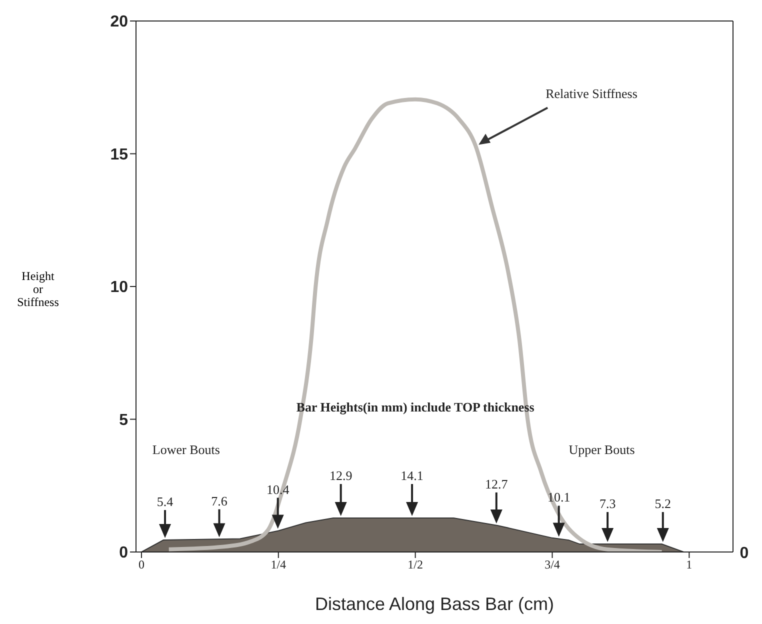 This screenshot has height=624, width=762. Describe the element at coordinates (607, 504) in the screenshot. I see `annotation: 7.3` at that location.